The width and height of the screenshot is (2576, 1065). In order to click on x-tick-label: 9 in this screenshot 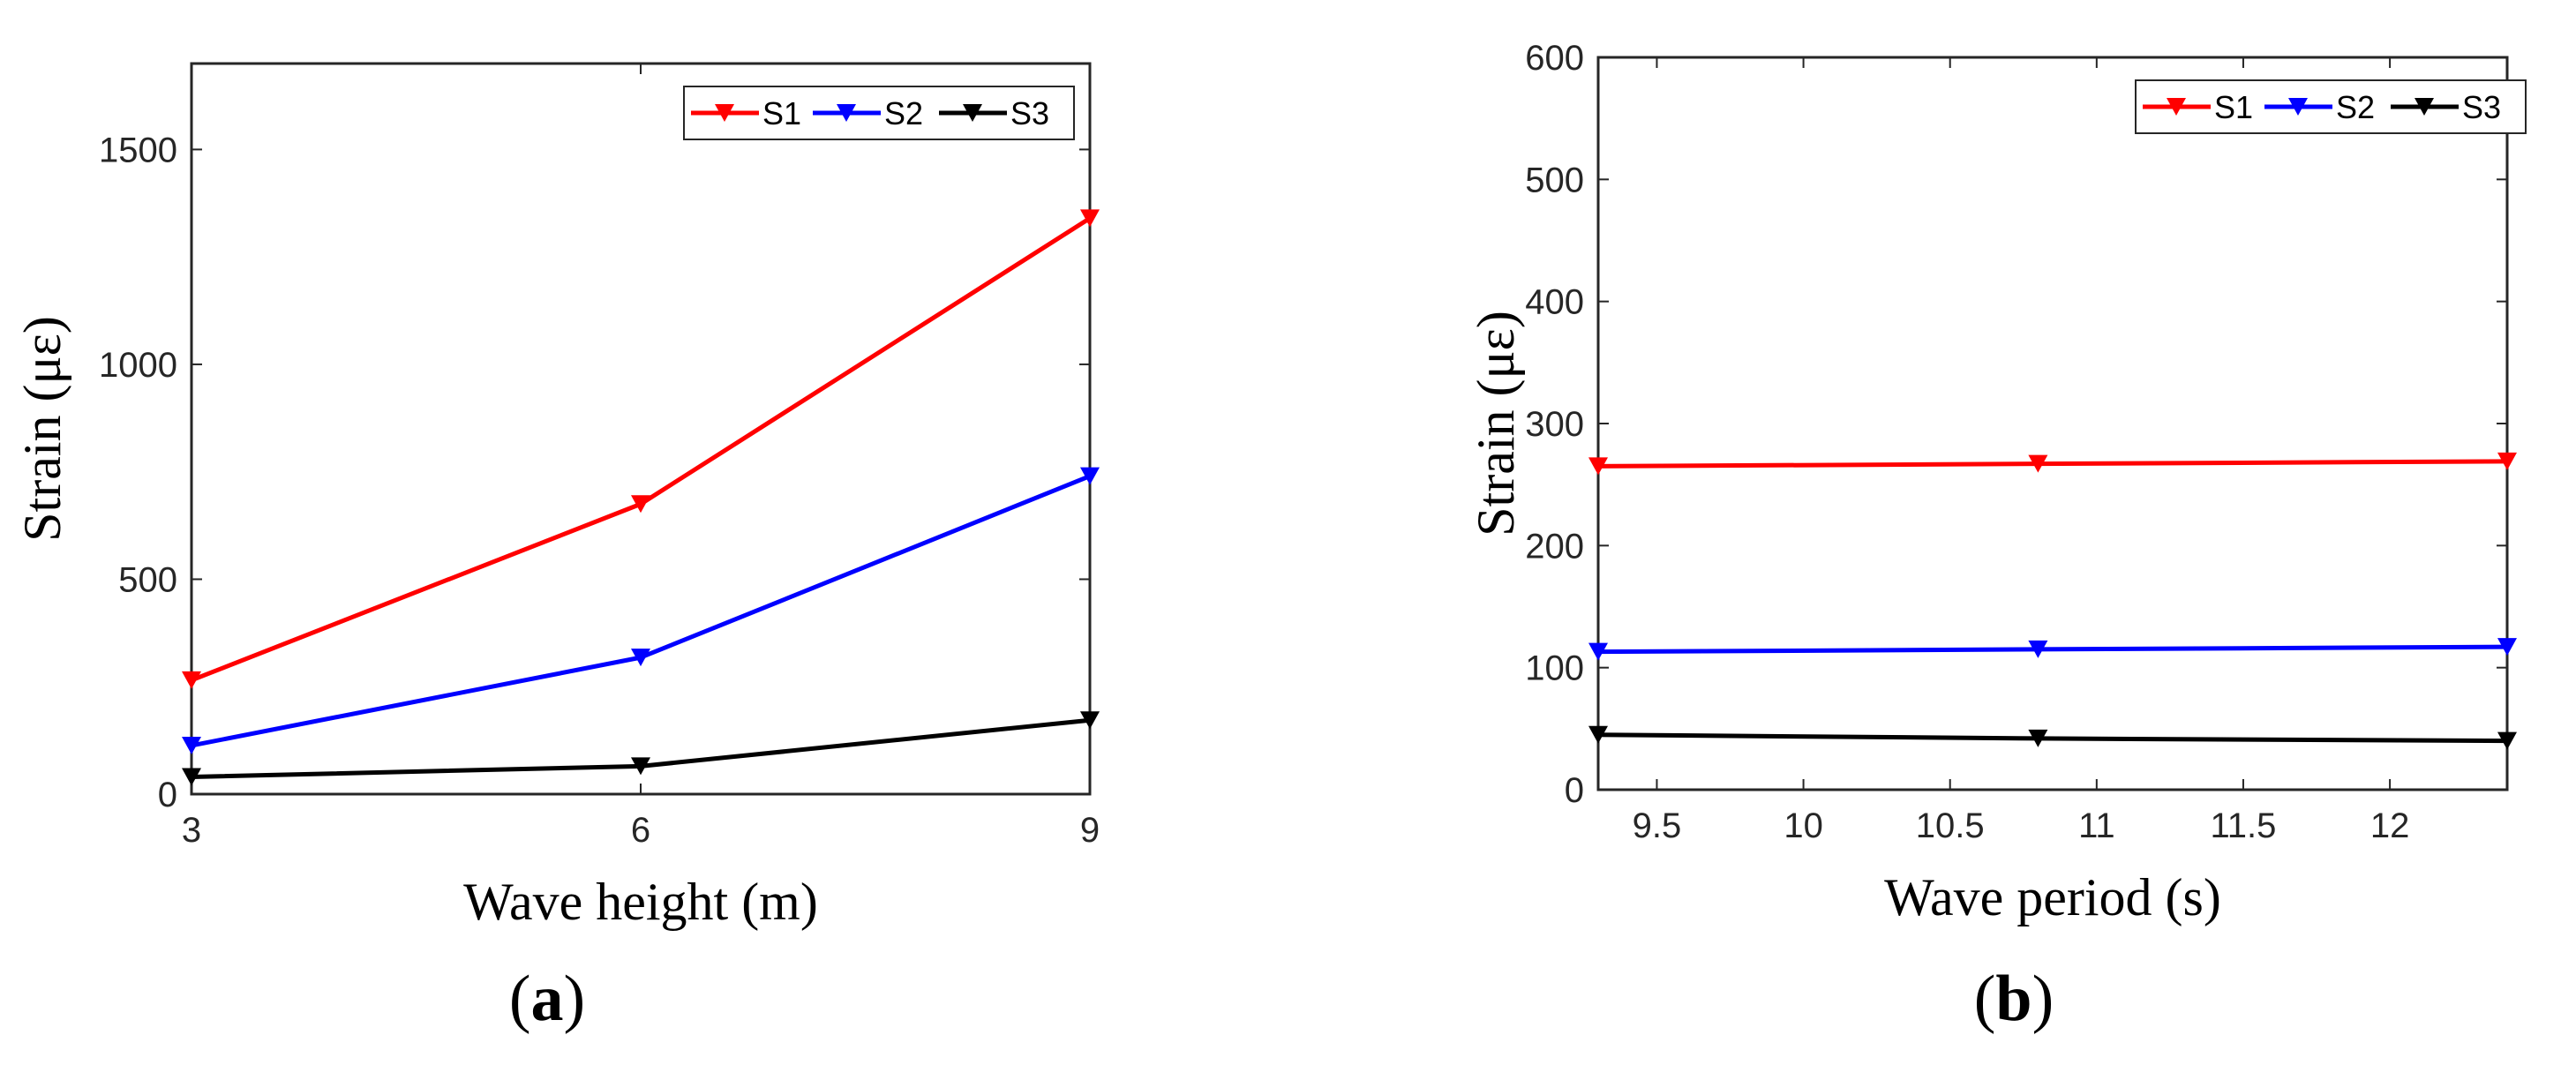, I will do `click(1090, 830)`.